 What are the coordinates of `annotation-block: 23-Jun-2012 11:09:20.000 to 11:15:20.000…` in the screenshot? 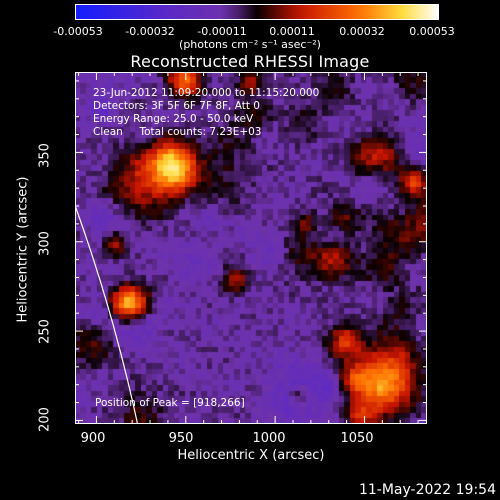 It's located at (206, 113).